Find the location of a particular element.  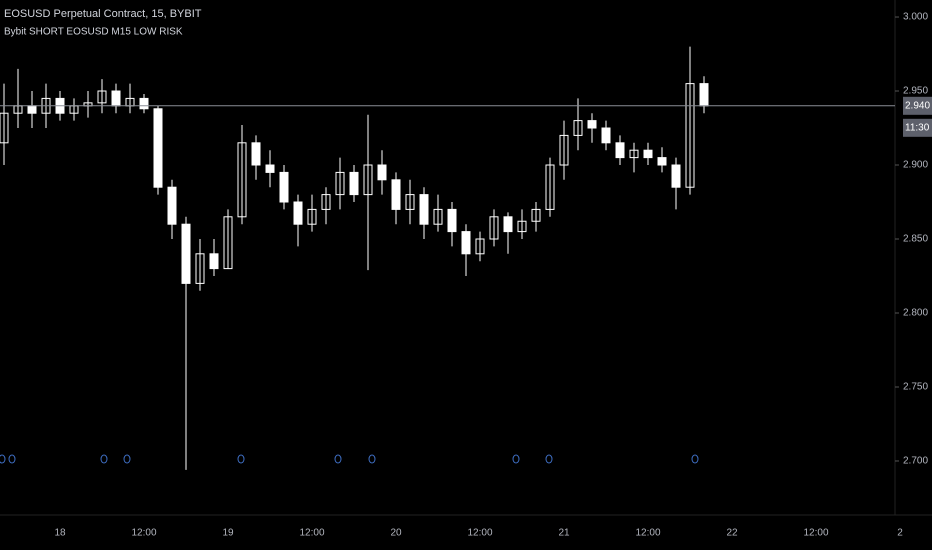

last-price-label: 2.940 is located at coordinates (917, 105).